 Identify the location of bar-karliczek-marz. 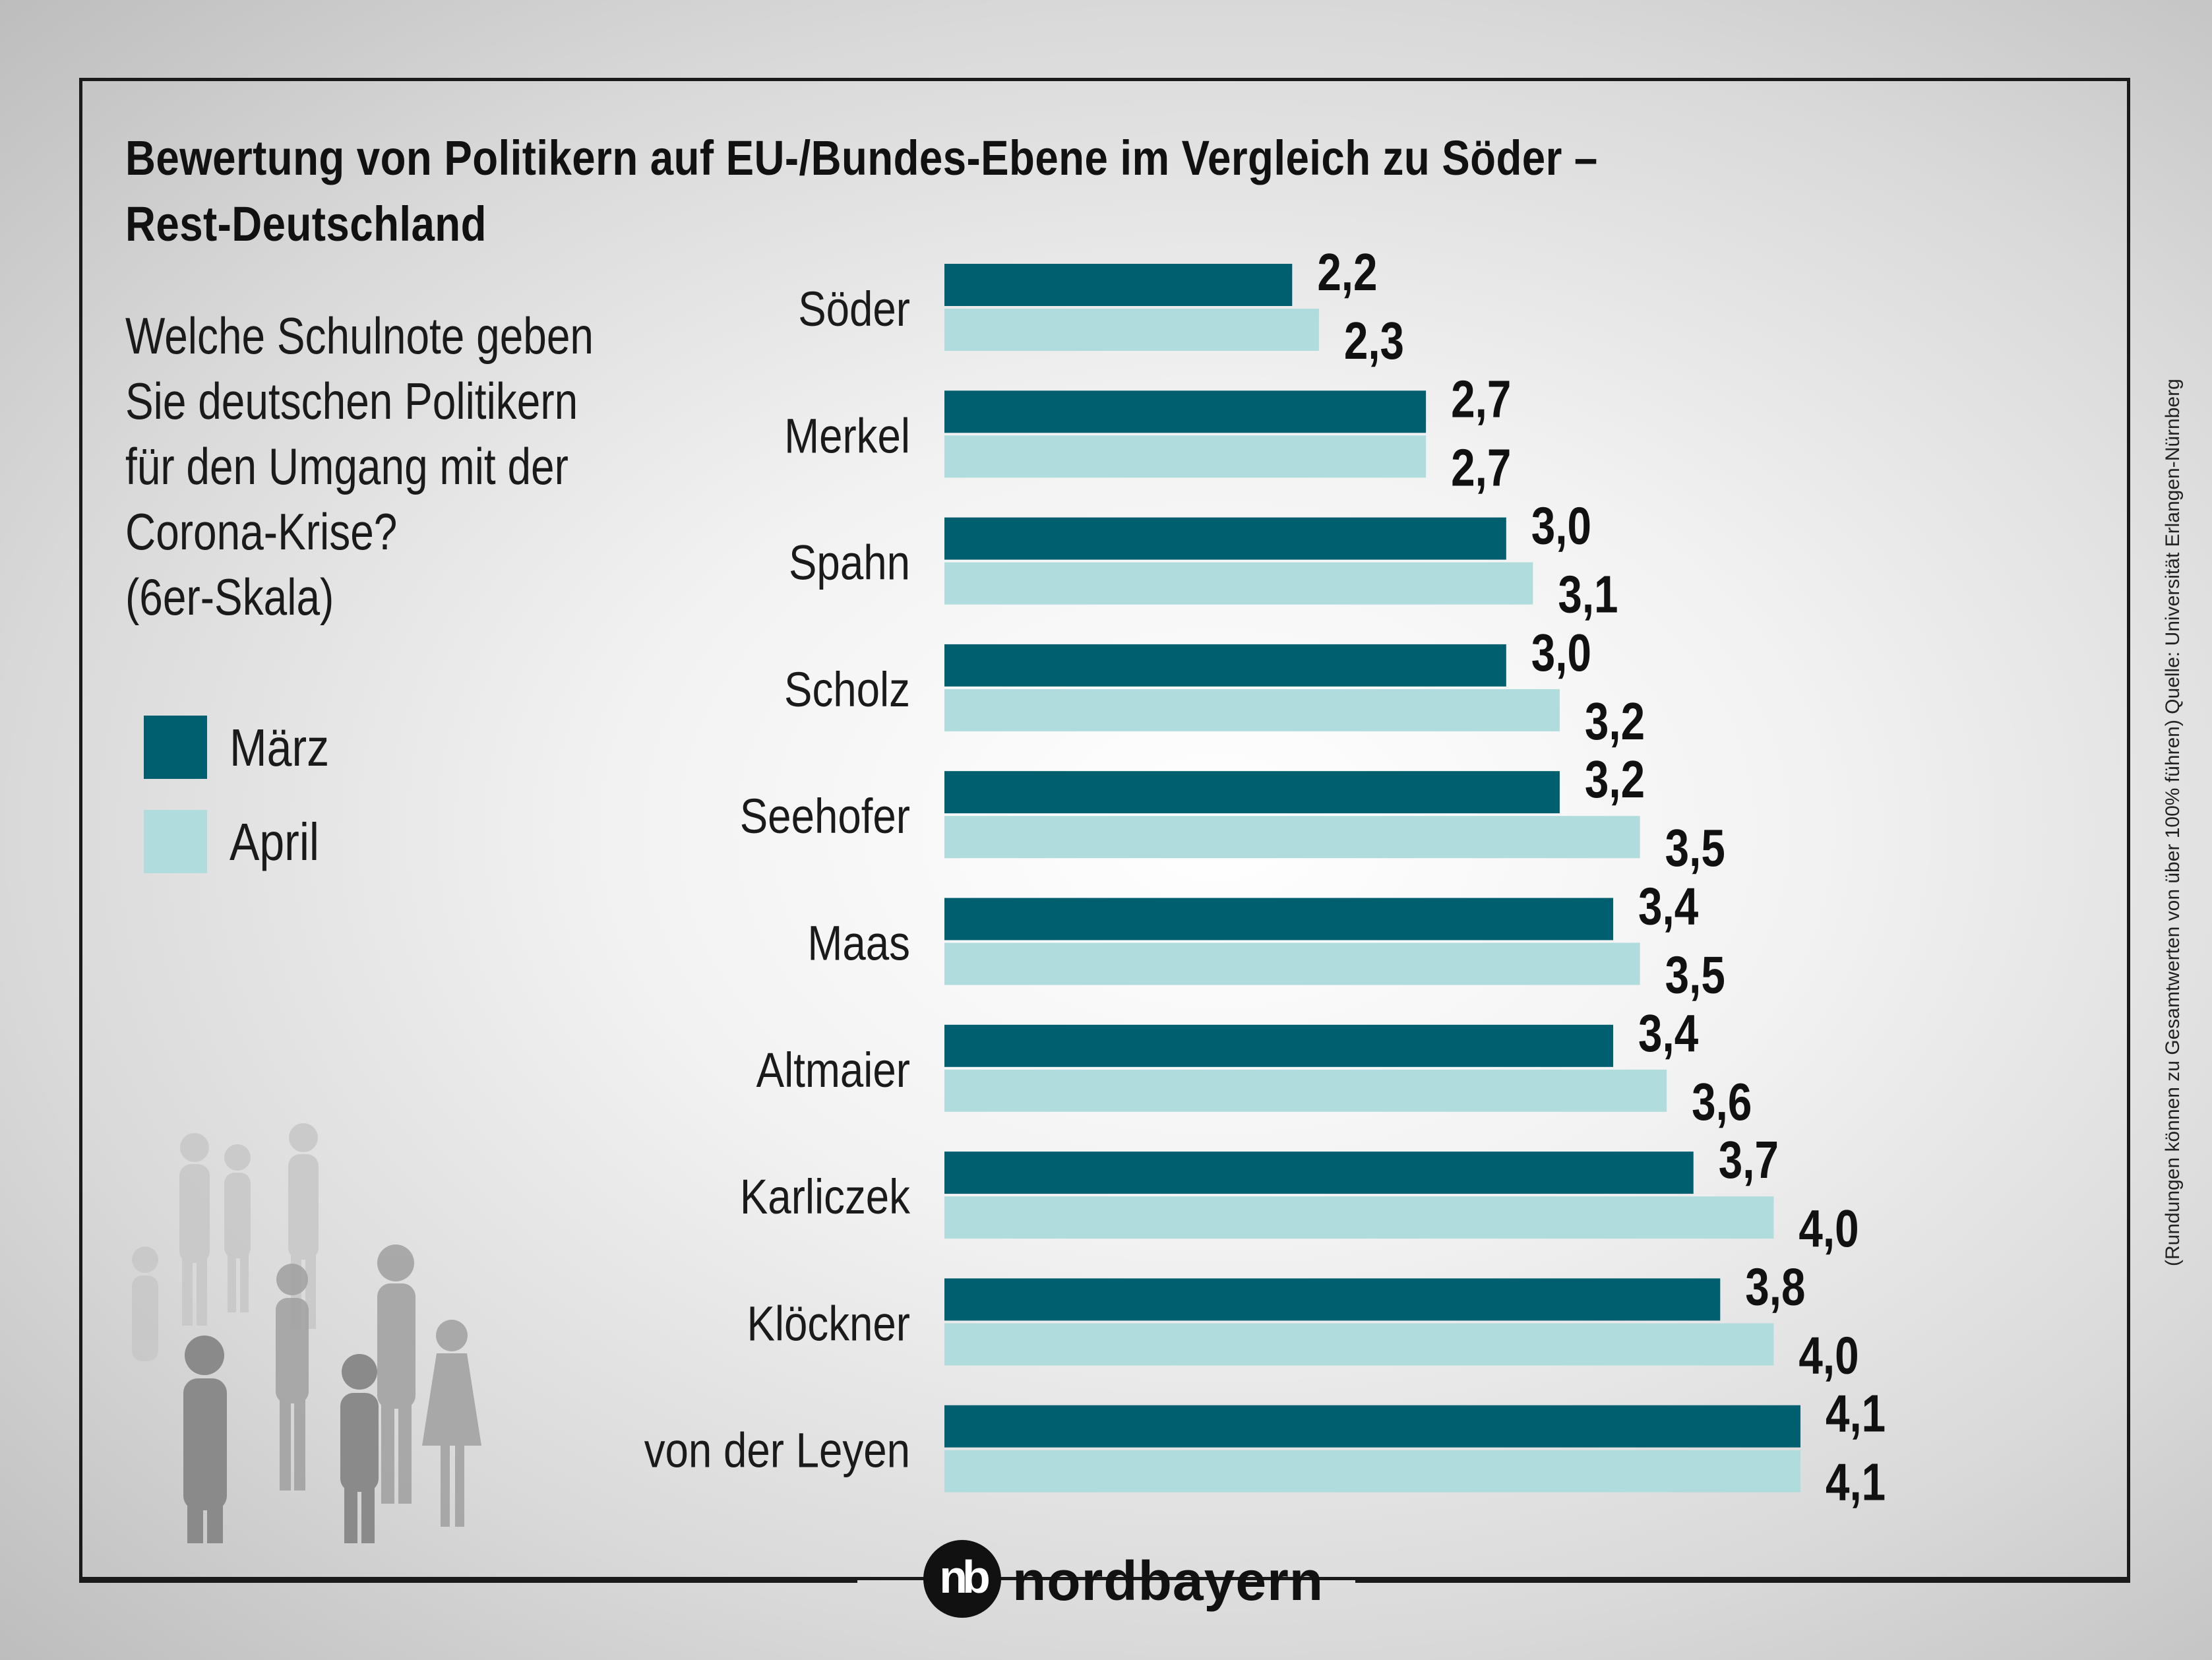
(1319, 1173).